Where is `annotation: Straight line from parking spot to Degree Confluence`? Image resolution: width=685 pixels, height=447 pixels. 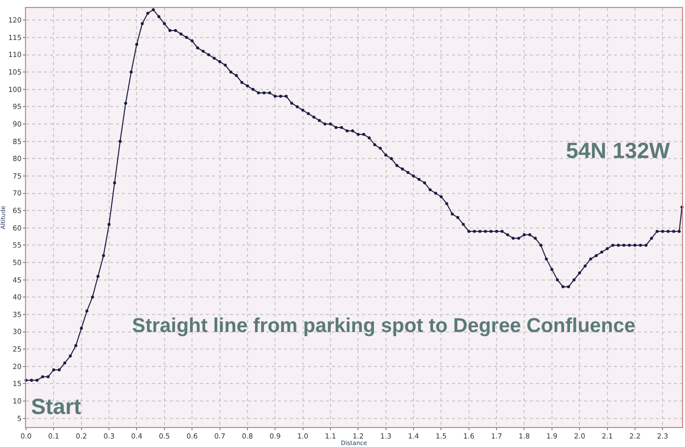
annotation: Straight line from parking spot to Degree Confluence is located at coordinates (384, 326).